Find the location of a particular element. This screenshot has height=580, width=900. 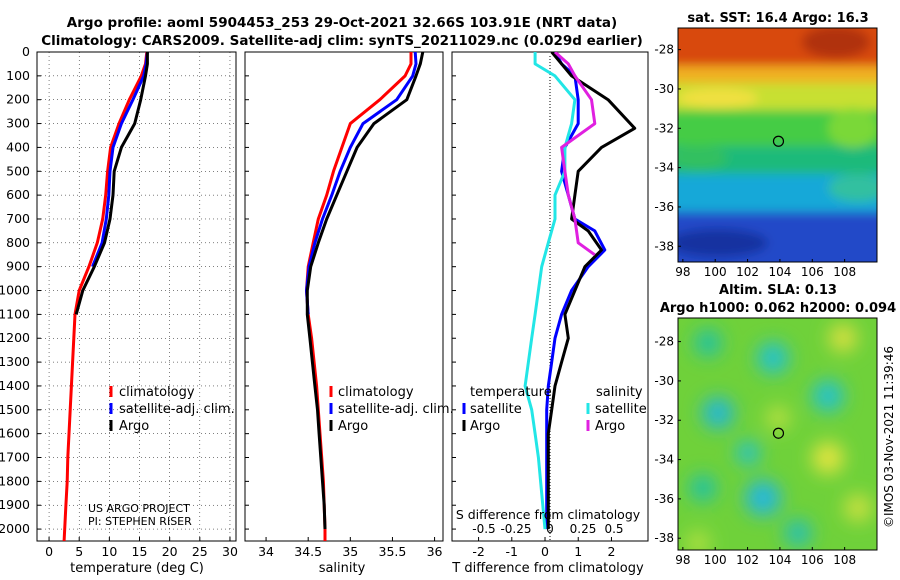

sst-map-frame is located at coordinates (777, 145).